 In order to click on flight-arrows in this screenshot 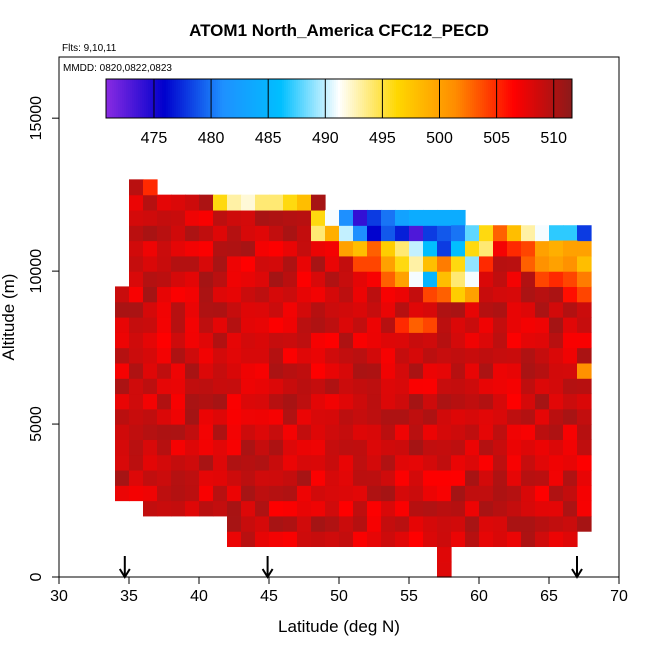, I will do `click(350, 567)`.